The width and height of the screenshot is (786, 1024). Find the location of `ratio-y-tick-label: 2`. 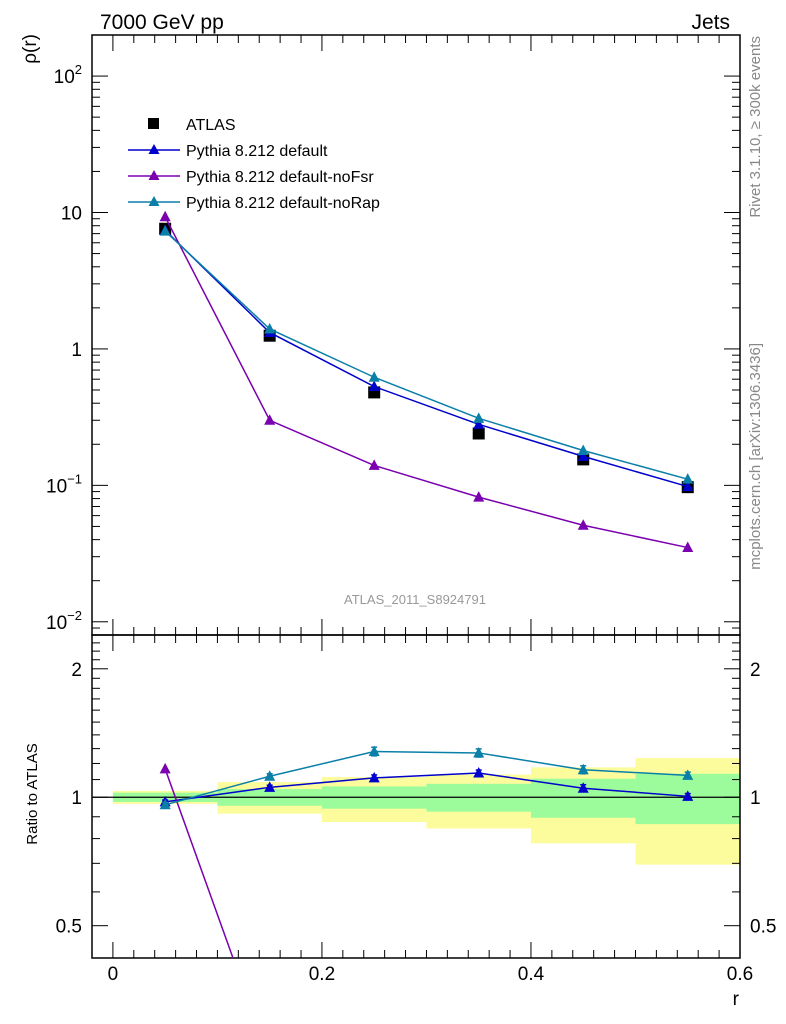

ratio-y-tick-label: 2 is located at coordinates (76, 670).